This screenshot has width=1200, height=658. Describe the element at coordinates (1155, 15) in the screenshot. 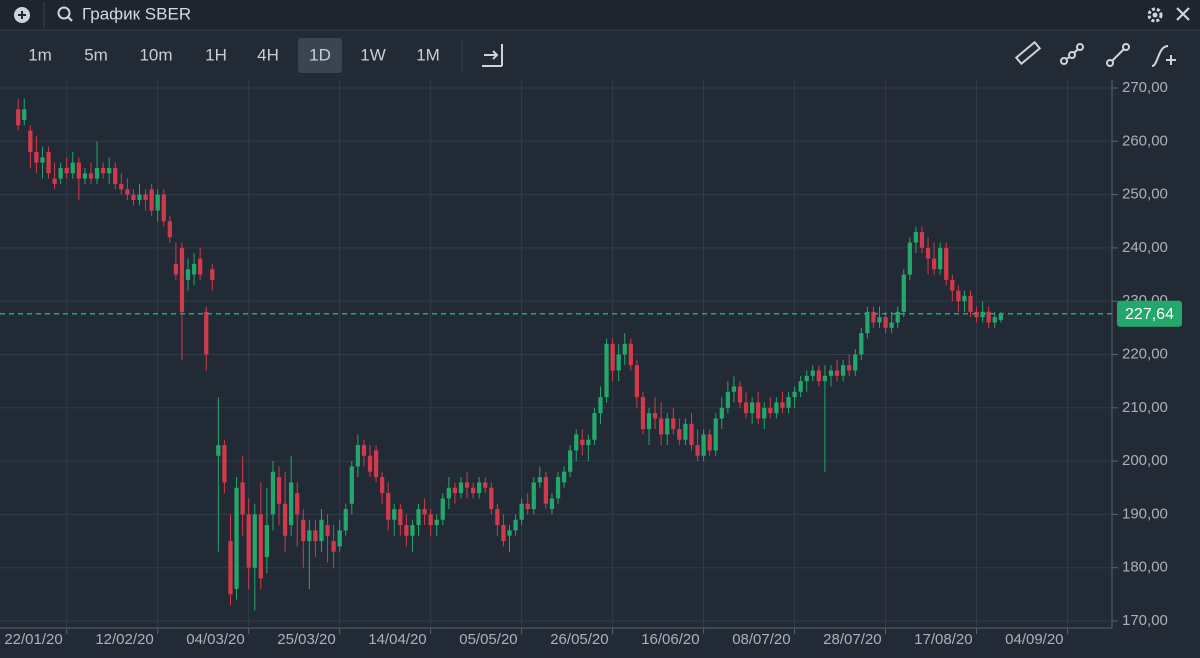

I see `settings-button` at that location.